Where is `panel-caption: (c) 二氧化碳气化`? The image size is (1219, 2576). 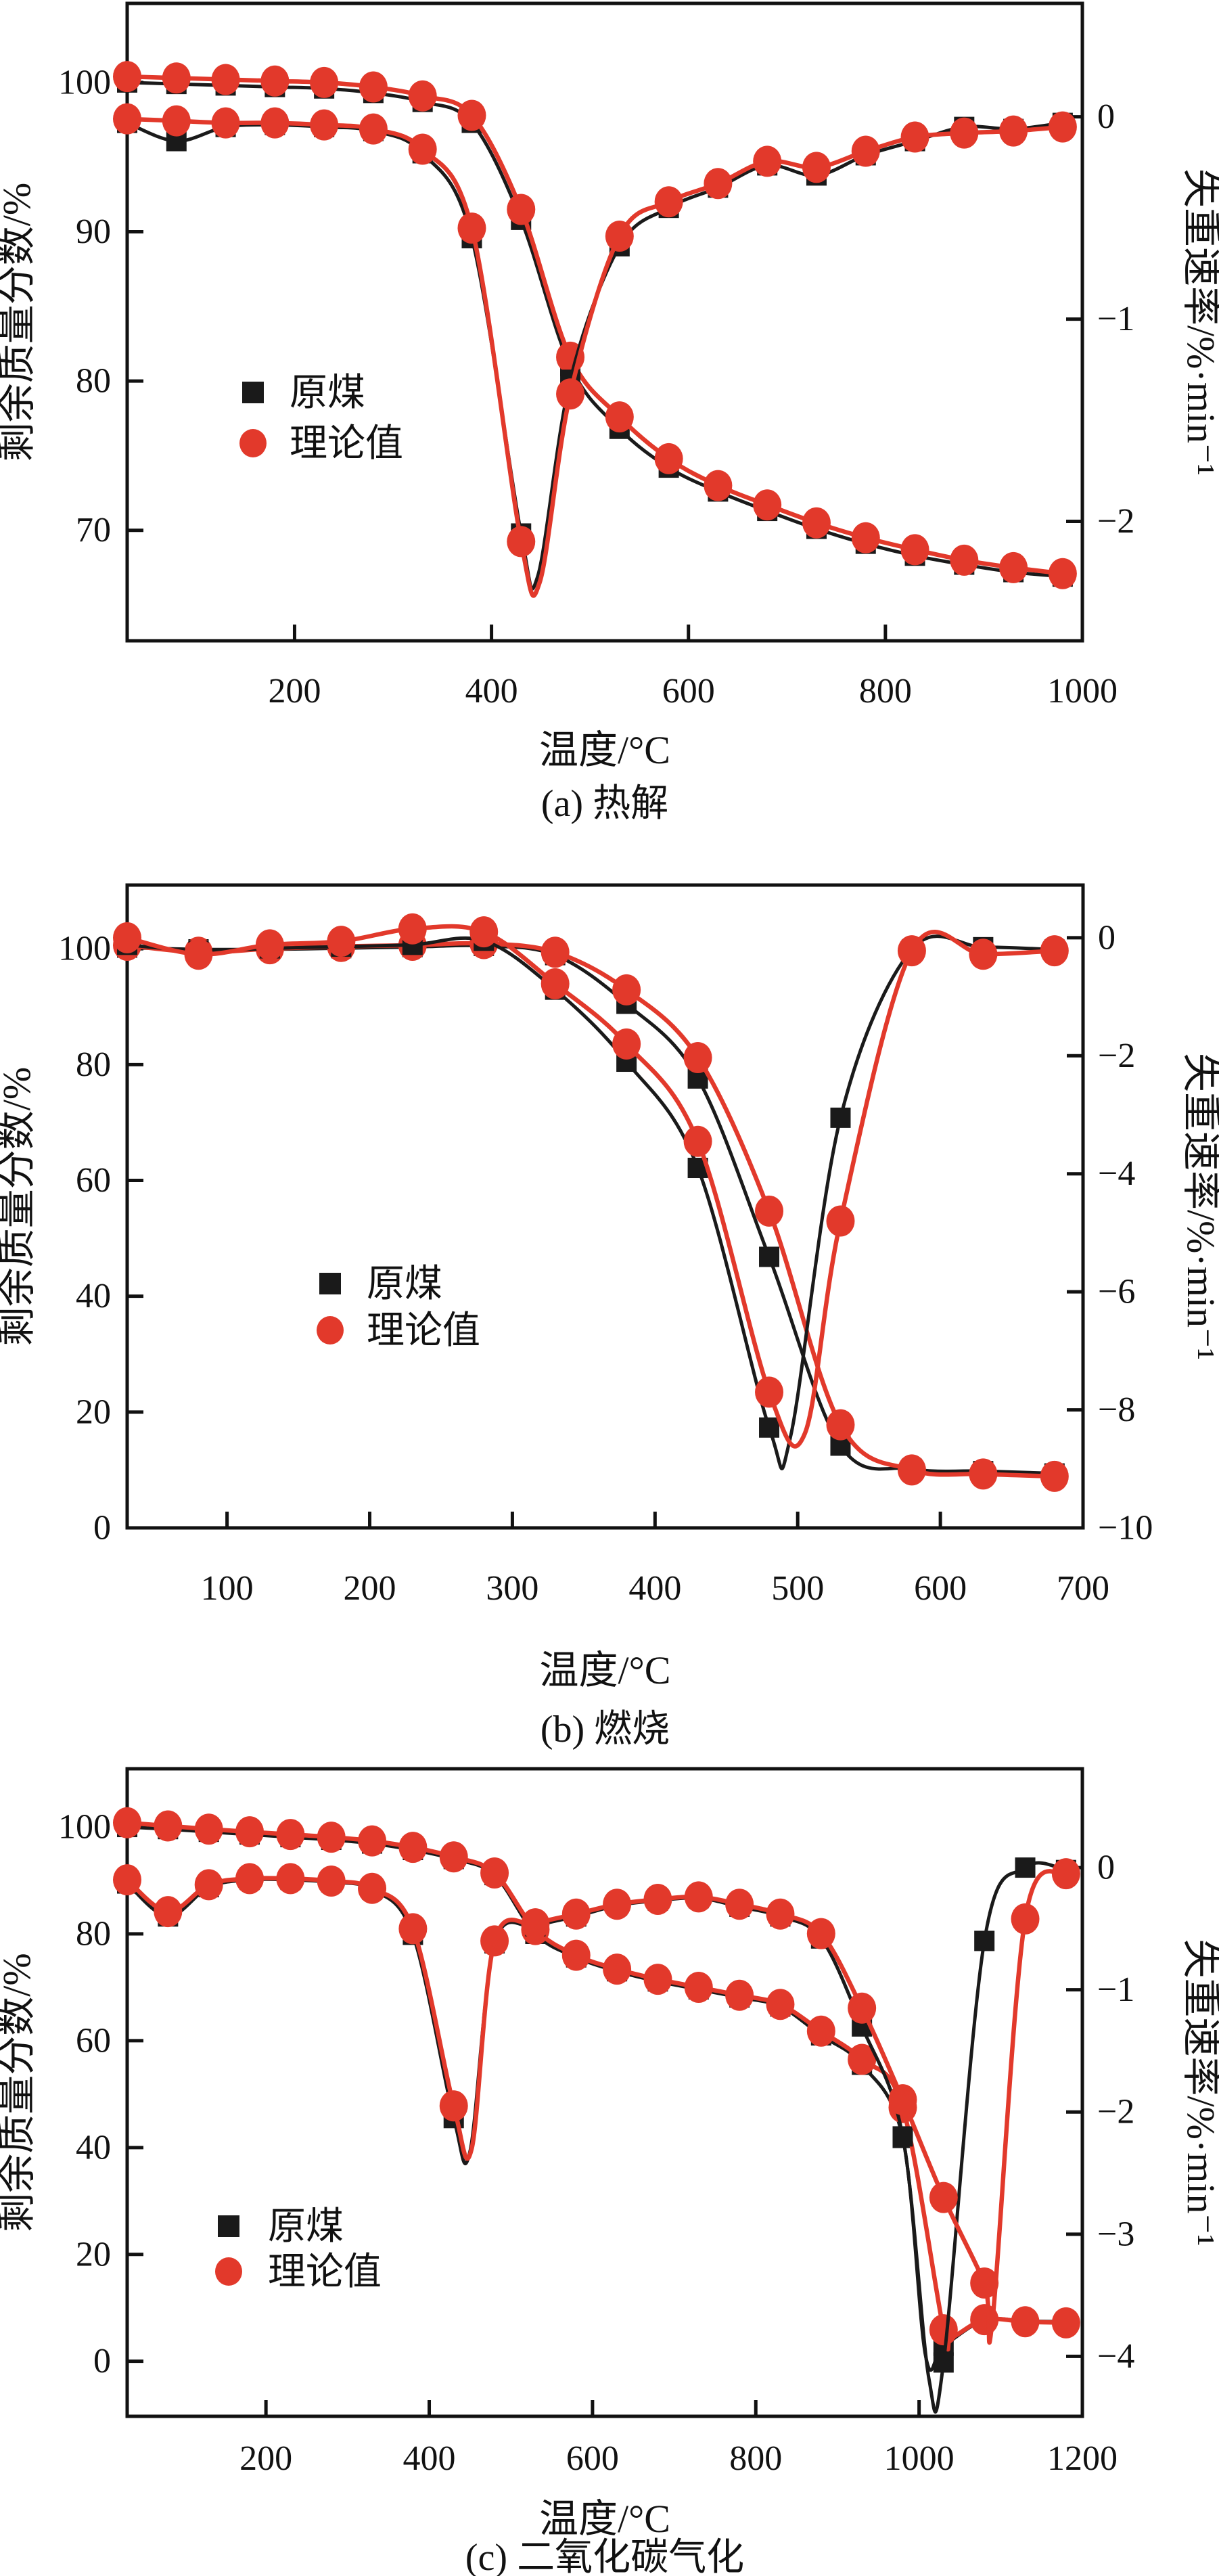 panel-caption: (c) 二氧化碳气化 is located at coordinates (604, 2556).